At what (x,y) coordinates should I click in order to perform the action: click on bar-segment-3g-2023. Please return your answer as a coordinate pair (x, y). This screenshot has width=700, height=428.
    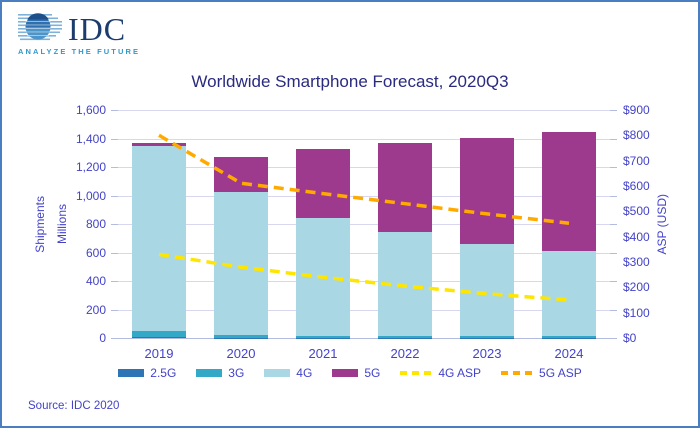
    Looking at the image, I should click on (487, 337).